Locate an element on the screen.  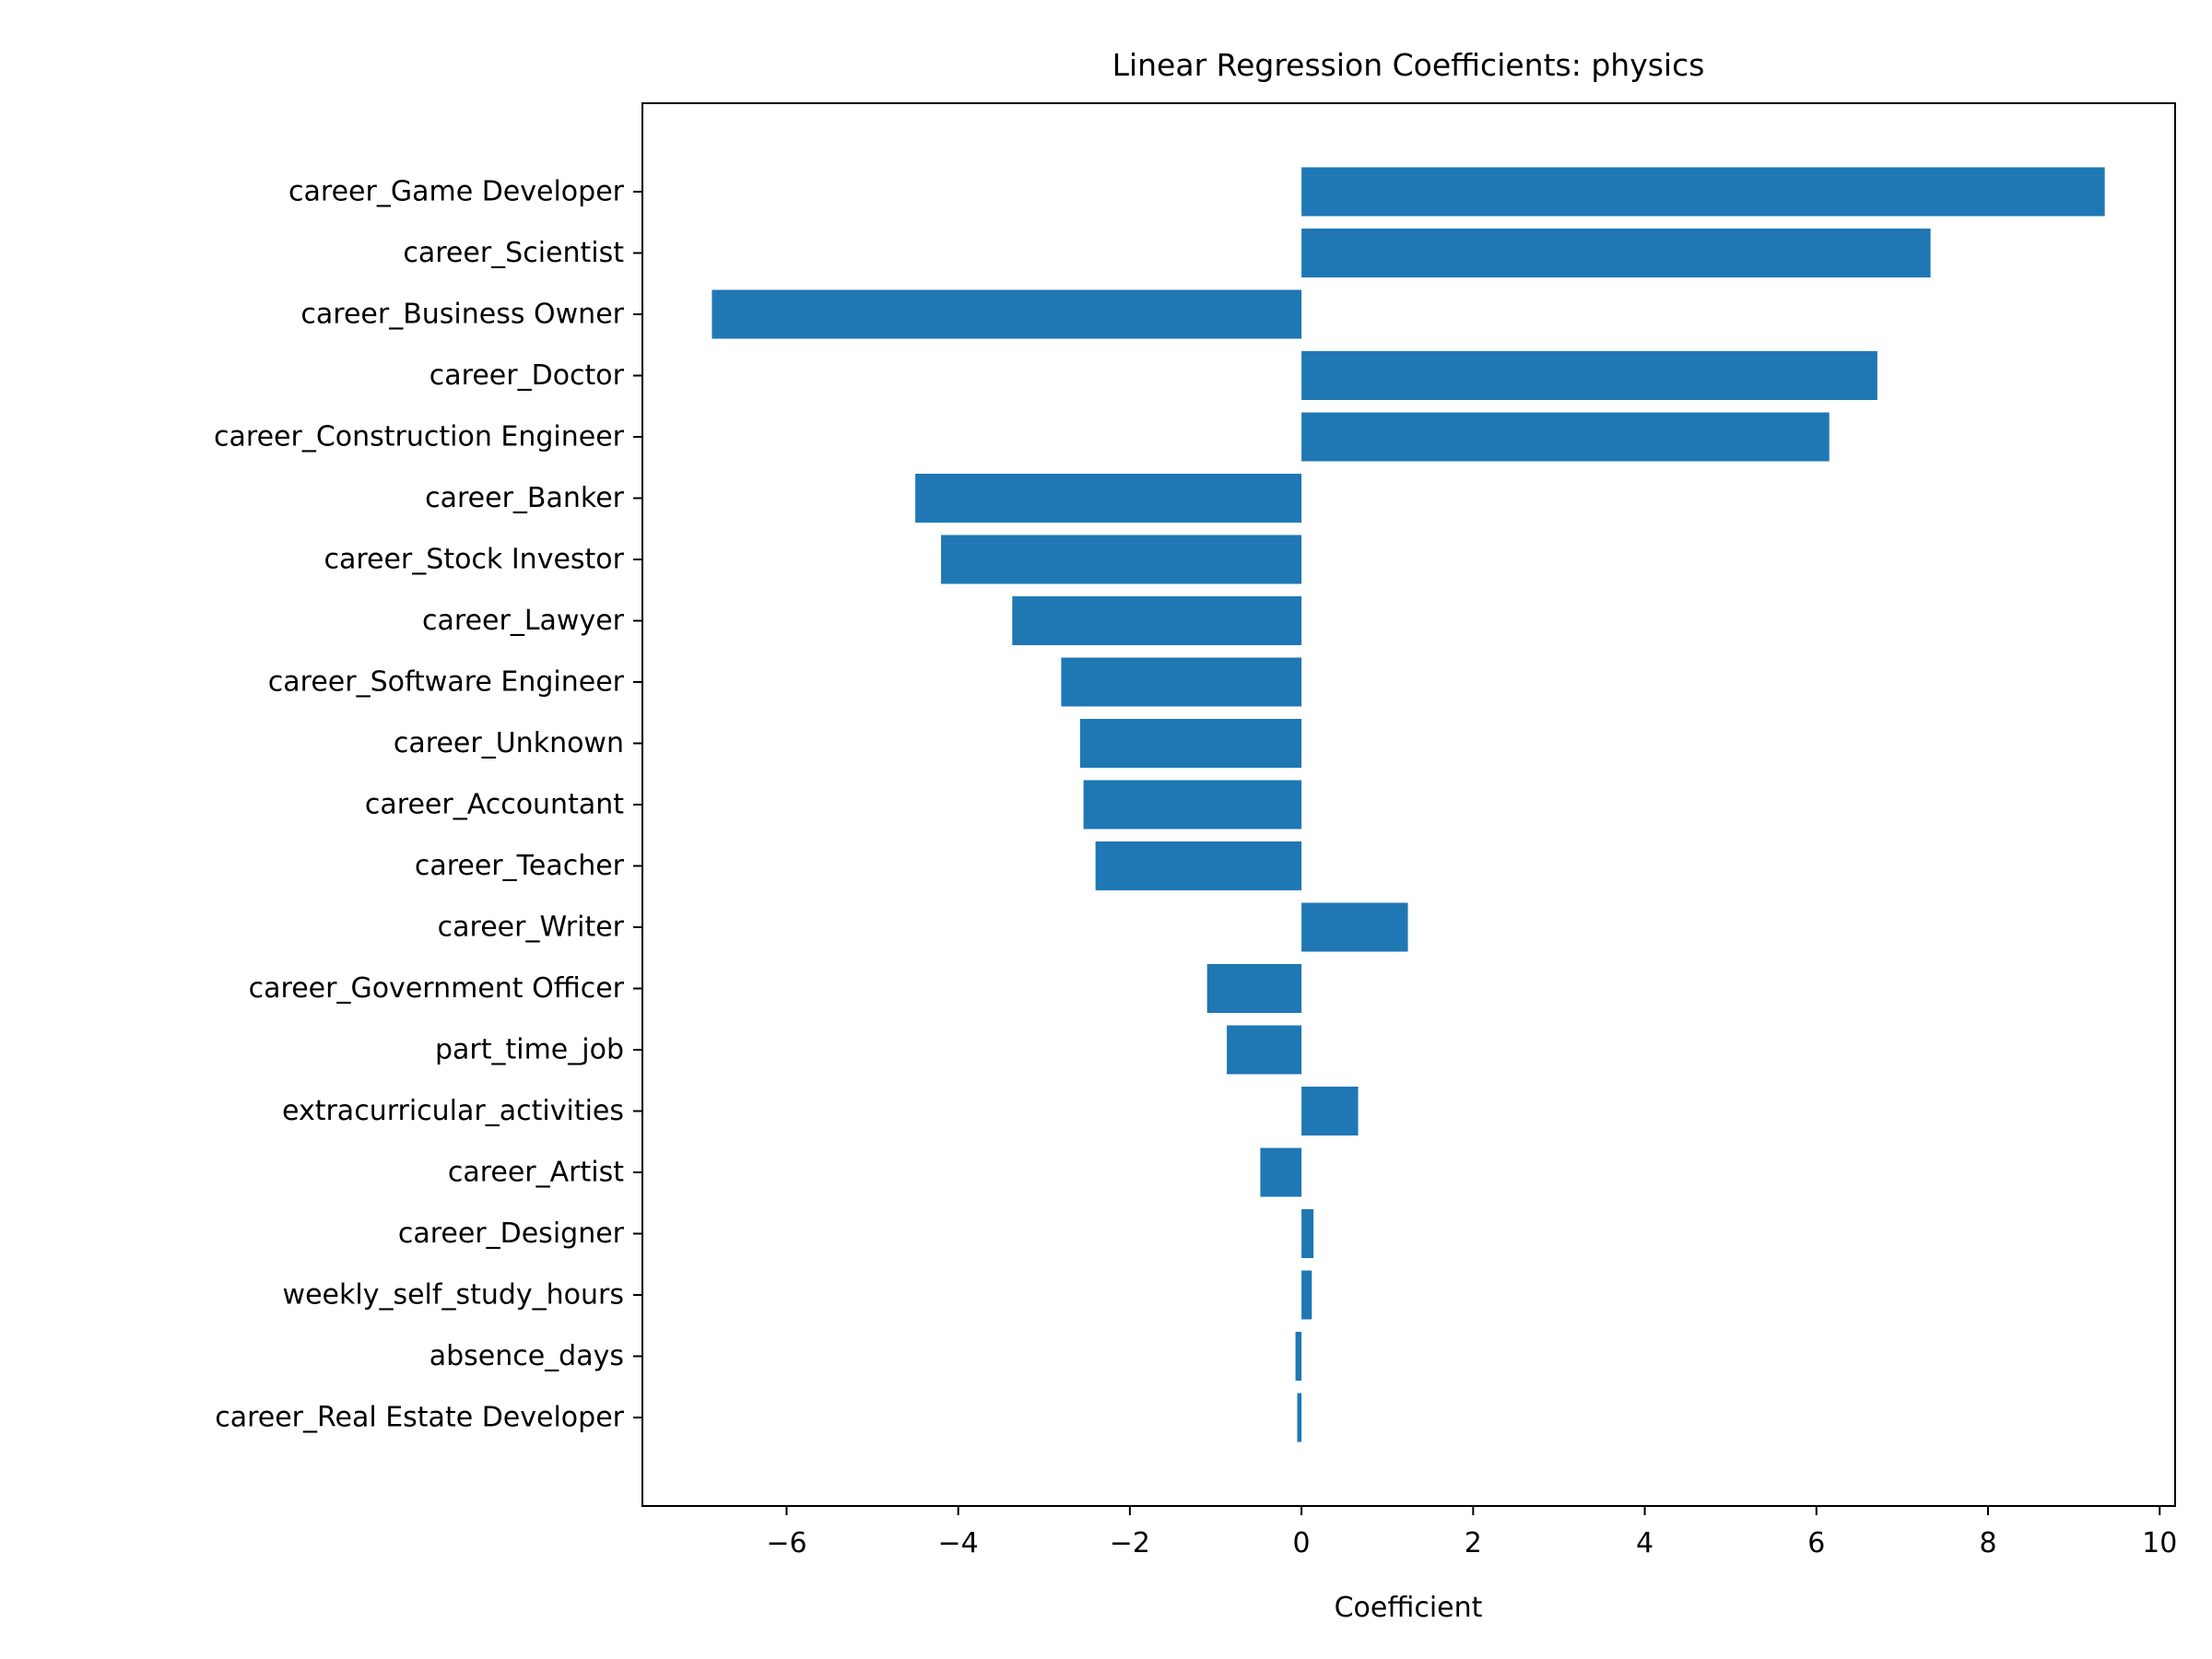
x-tick-label: 10 is located at coordinates (2159, 1543).